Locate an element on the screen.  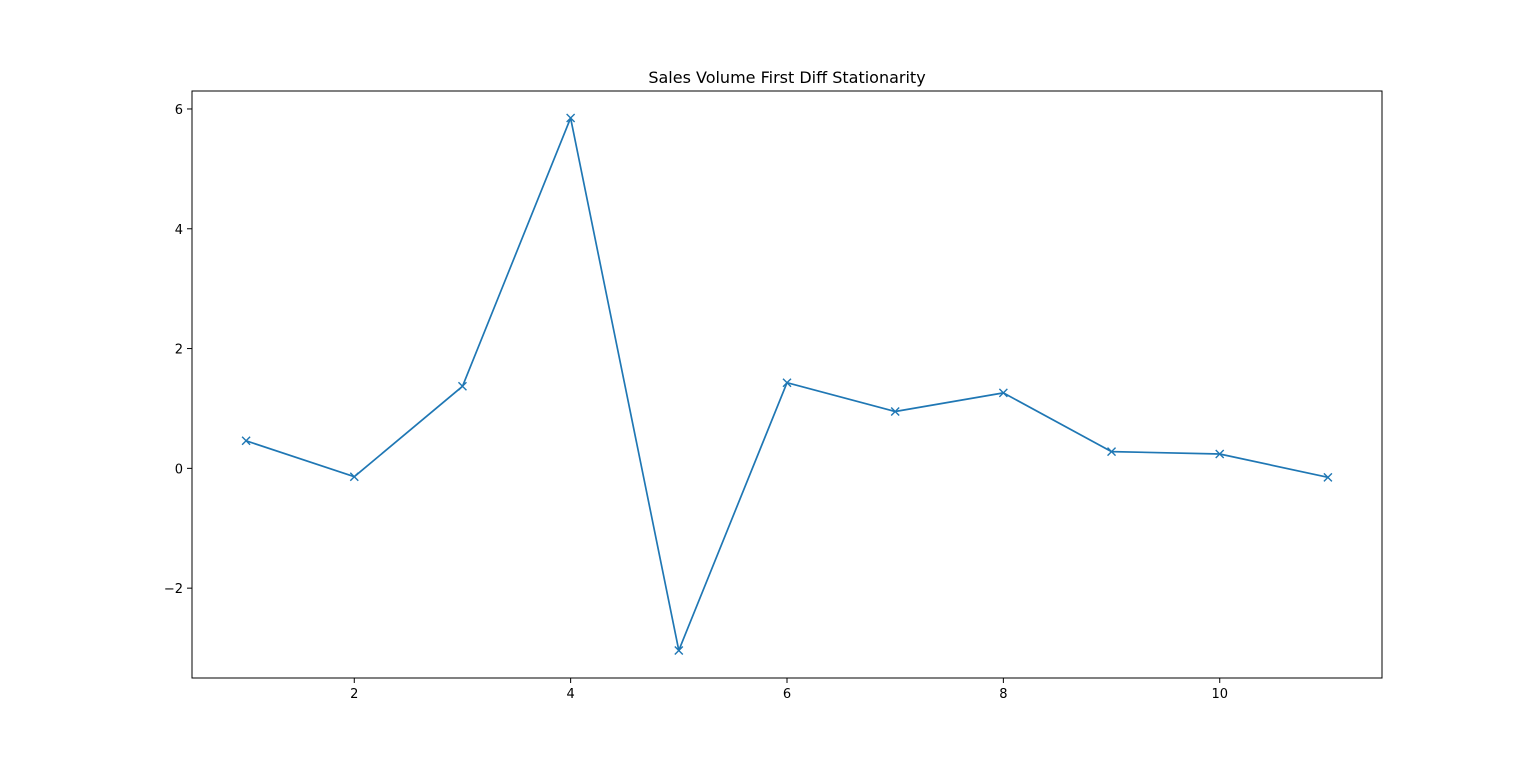
y-axis-ticks: −2 0 2 4 6 is located at coordinates (178, 350).